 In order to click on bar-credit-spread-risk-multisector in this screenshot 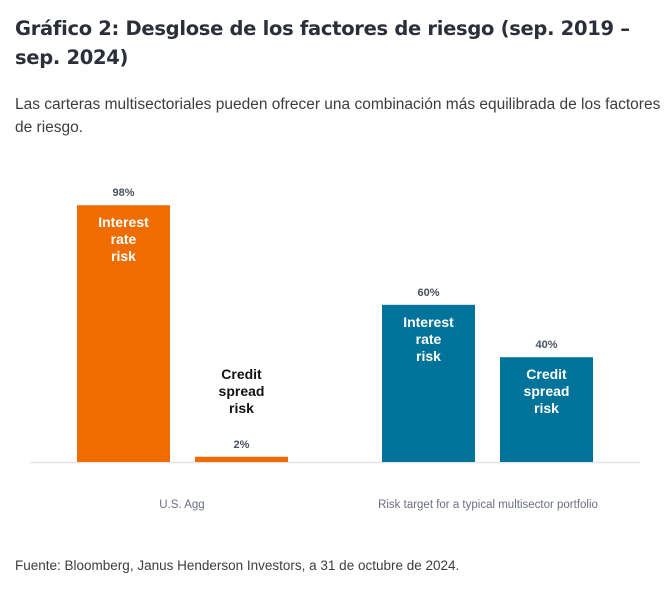, I will do `click(546, 409)`.